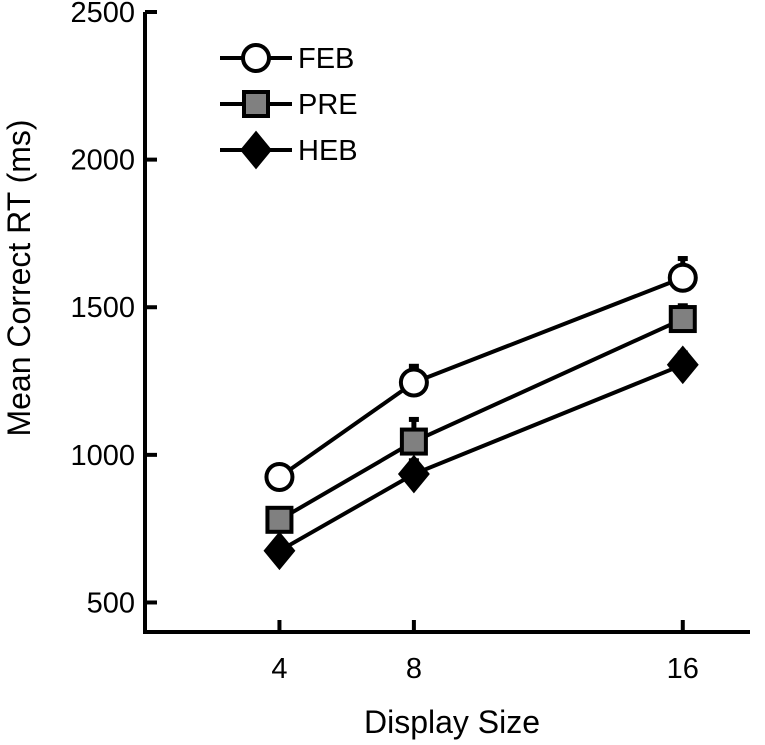 This screenshot has width=765, height=745. What do you see at coordinates (19, 277) in the screenshot?
I see `y-axis-title: Mean Correct RT (ms)` at bounding box center [19, 277].